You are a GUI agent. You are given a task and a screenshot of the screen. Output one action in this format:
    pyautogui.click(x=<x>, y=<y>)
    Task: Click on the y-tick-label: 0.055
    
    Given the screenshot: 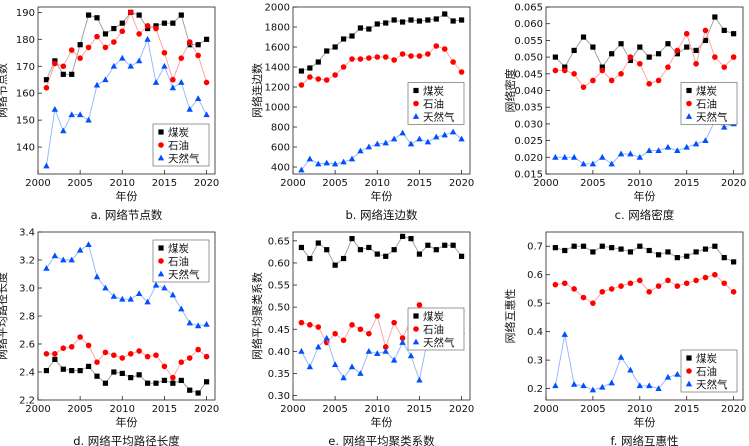 What is the action you would take?
    pyautogui.click(x=528, y=41)
    